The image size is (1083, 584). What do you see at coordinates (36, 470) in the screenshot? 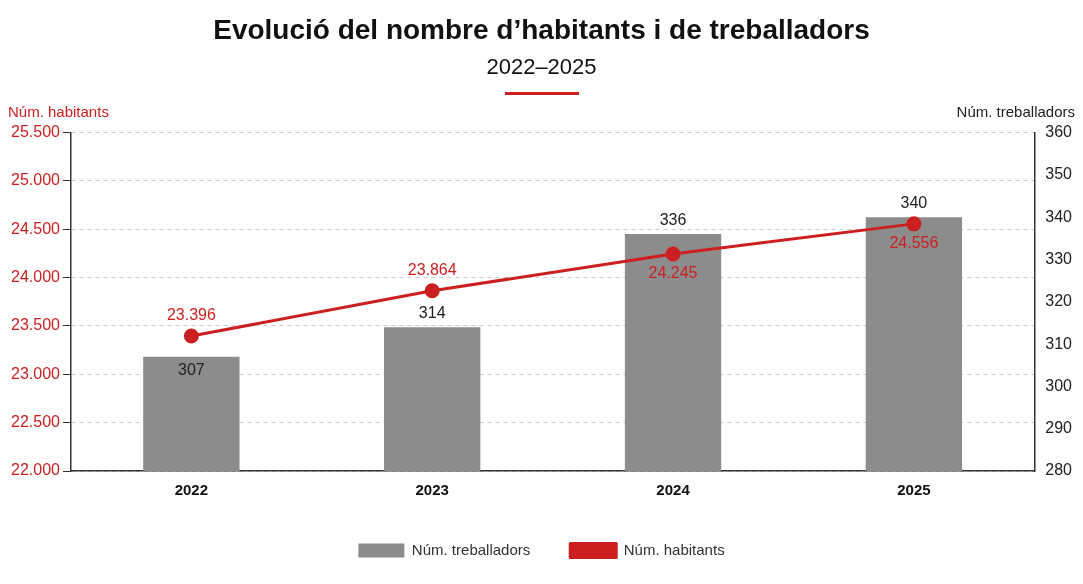
I see `y-tick-label: 22.000` at bounding box center [36, 470].